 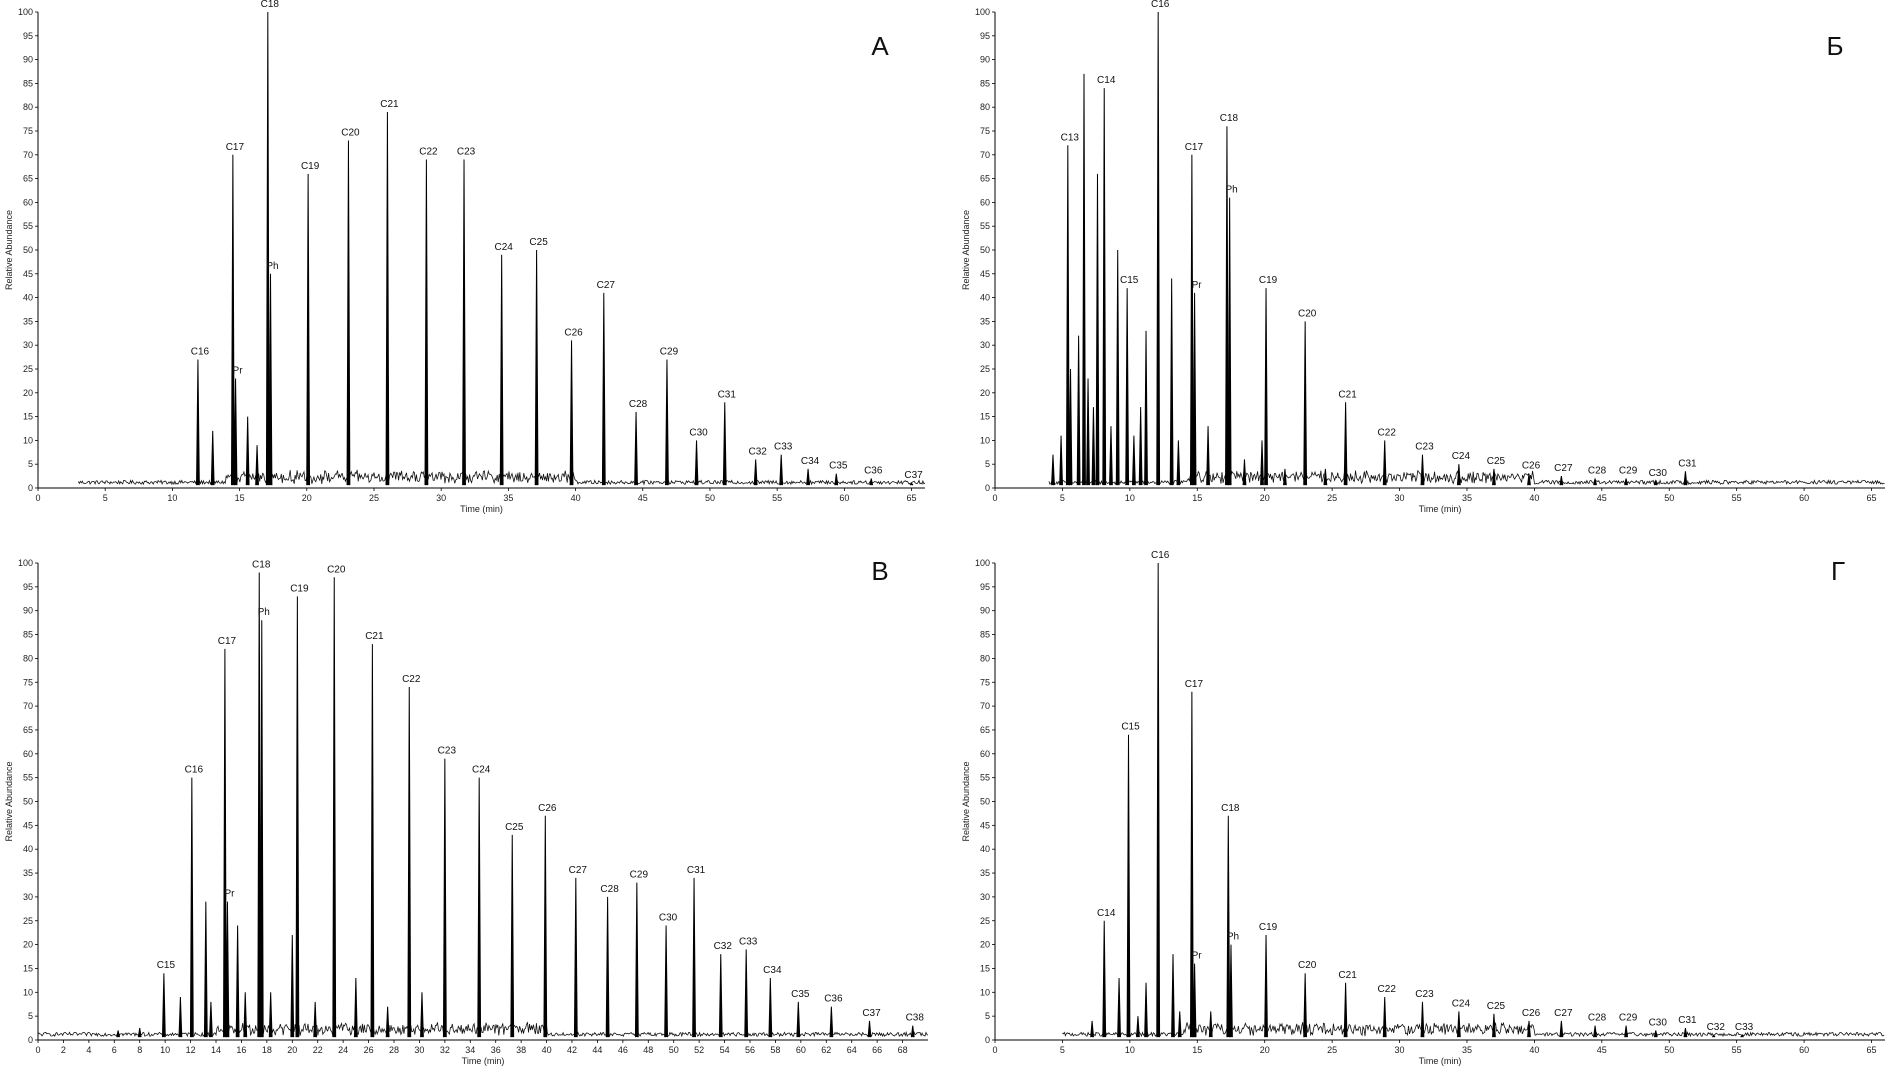 What do you see at coordinates (28, 83) in the screenshot?
I see `y-tick-label: 85` at bounding box center [28, 83].